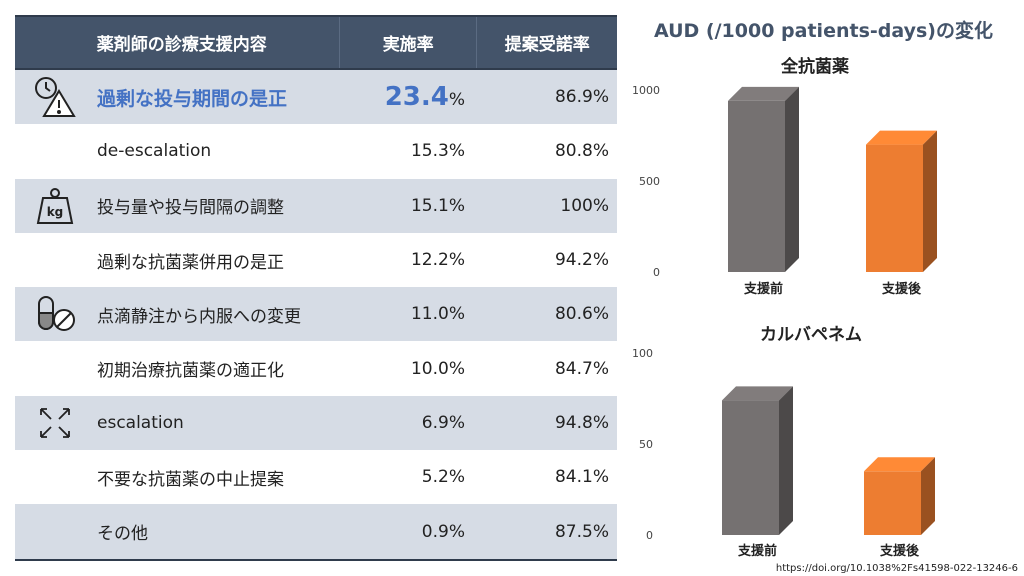 The image size is (1024, 576). Describe the element at coordinates (437, 151) in the screenshot. I see `row-rate: 15.3%` at that location.